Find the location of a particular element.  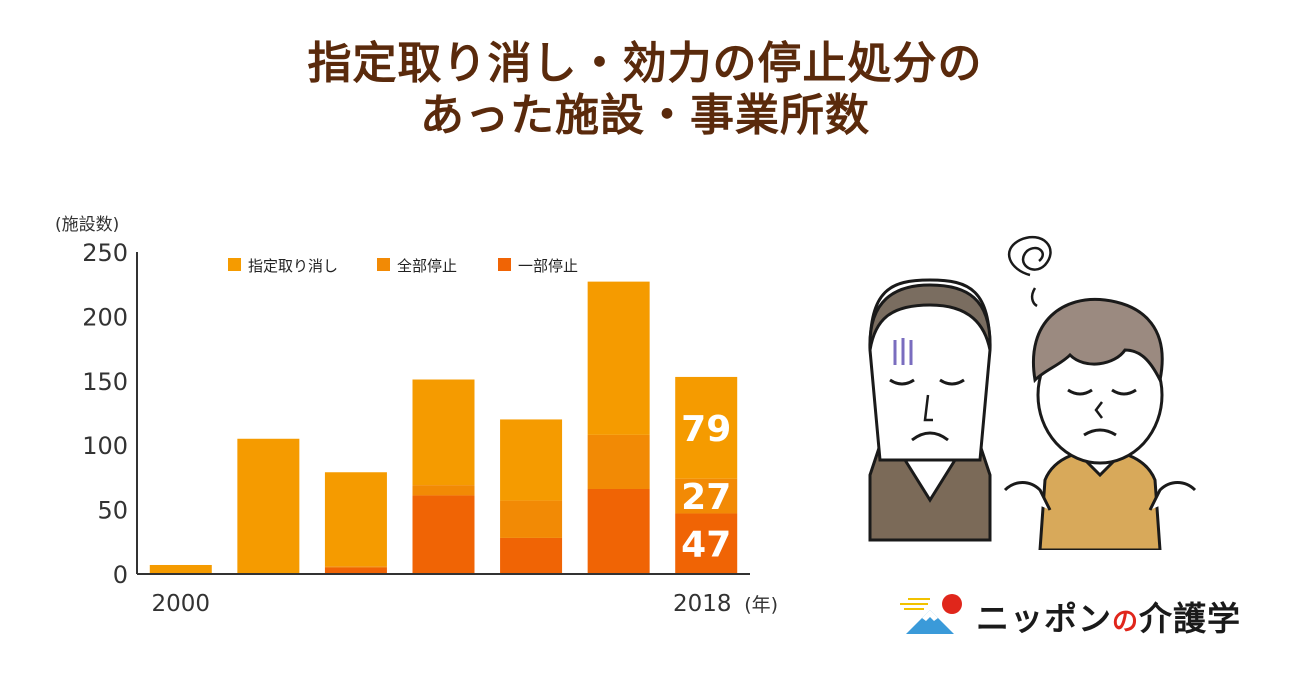

elderly-man-figure is located at coordinates (930, 410).